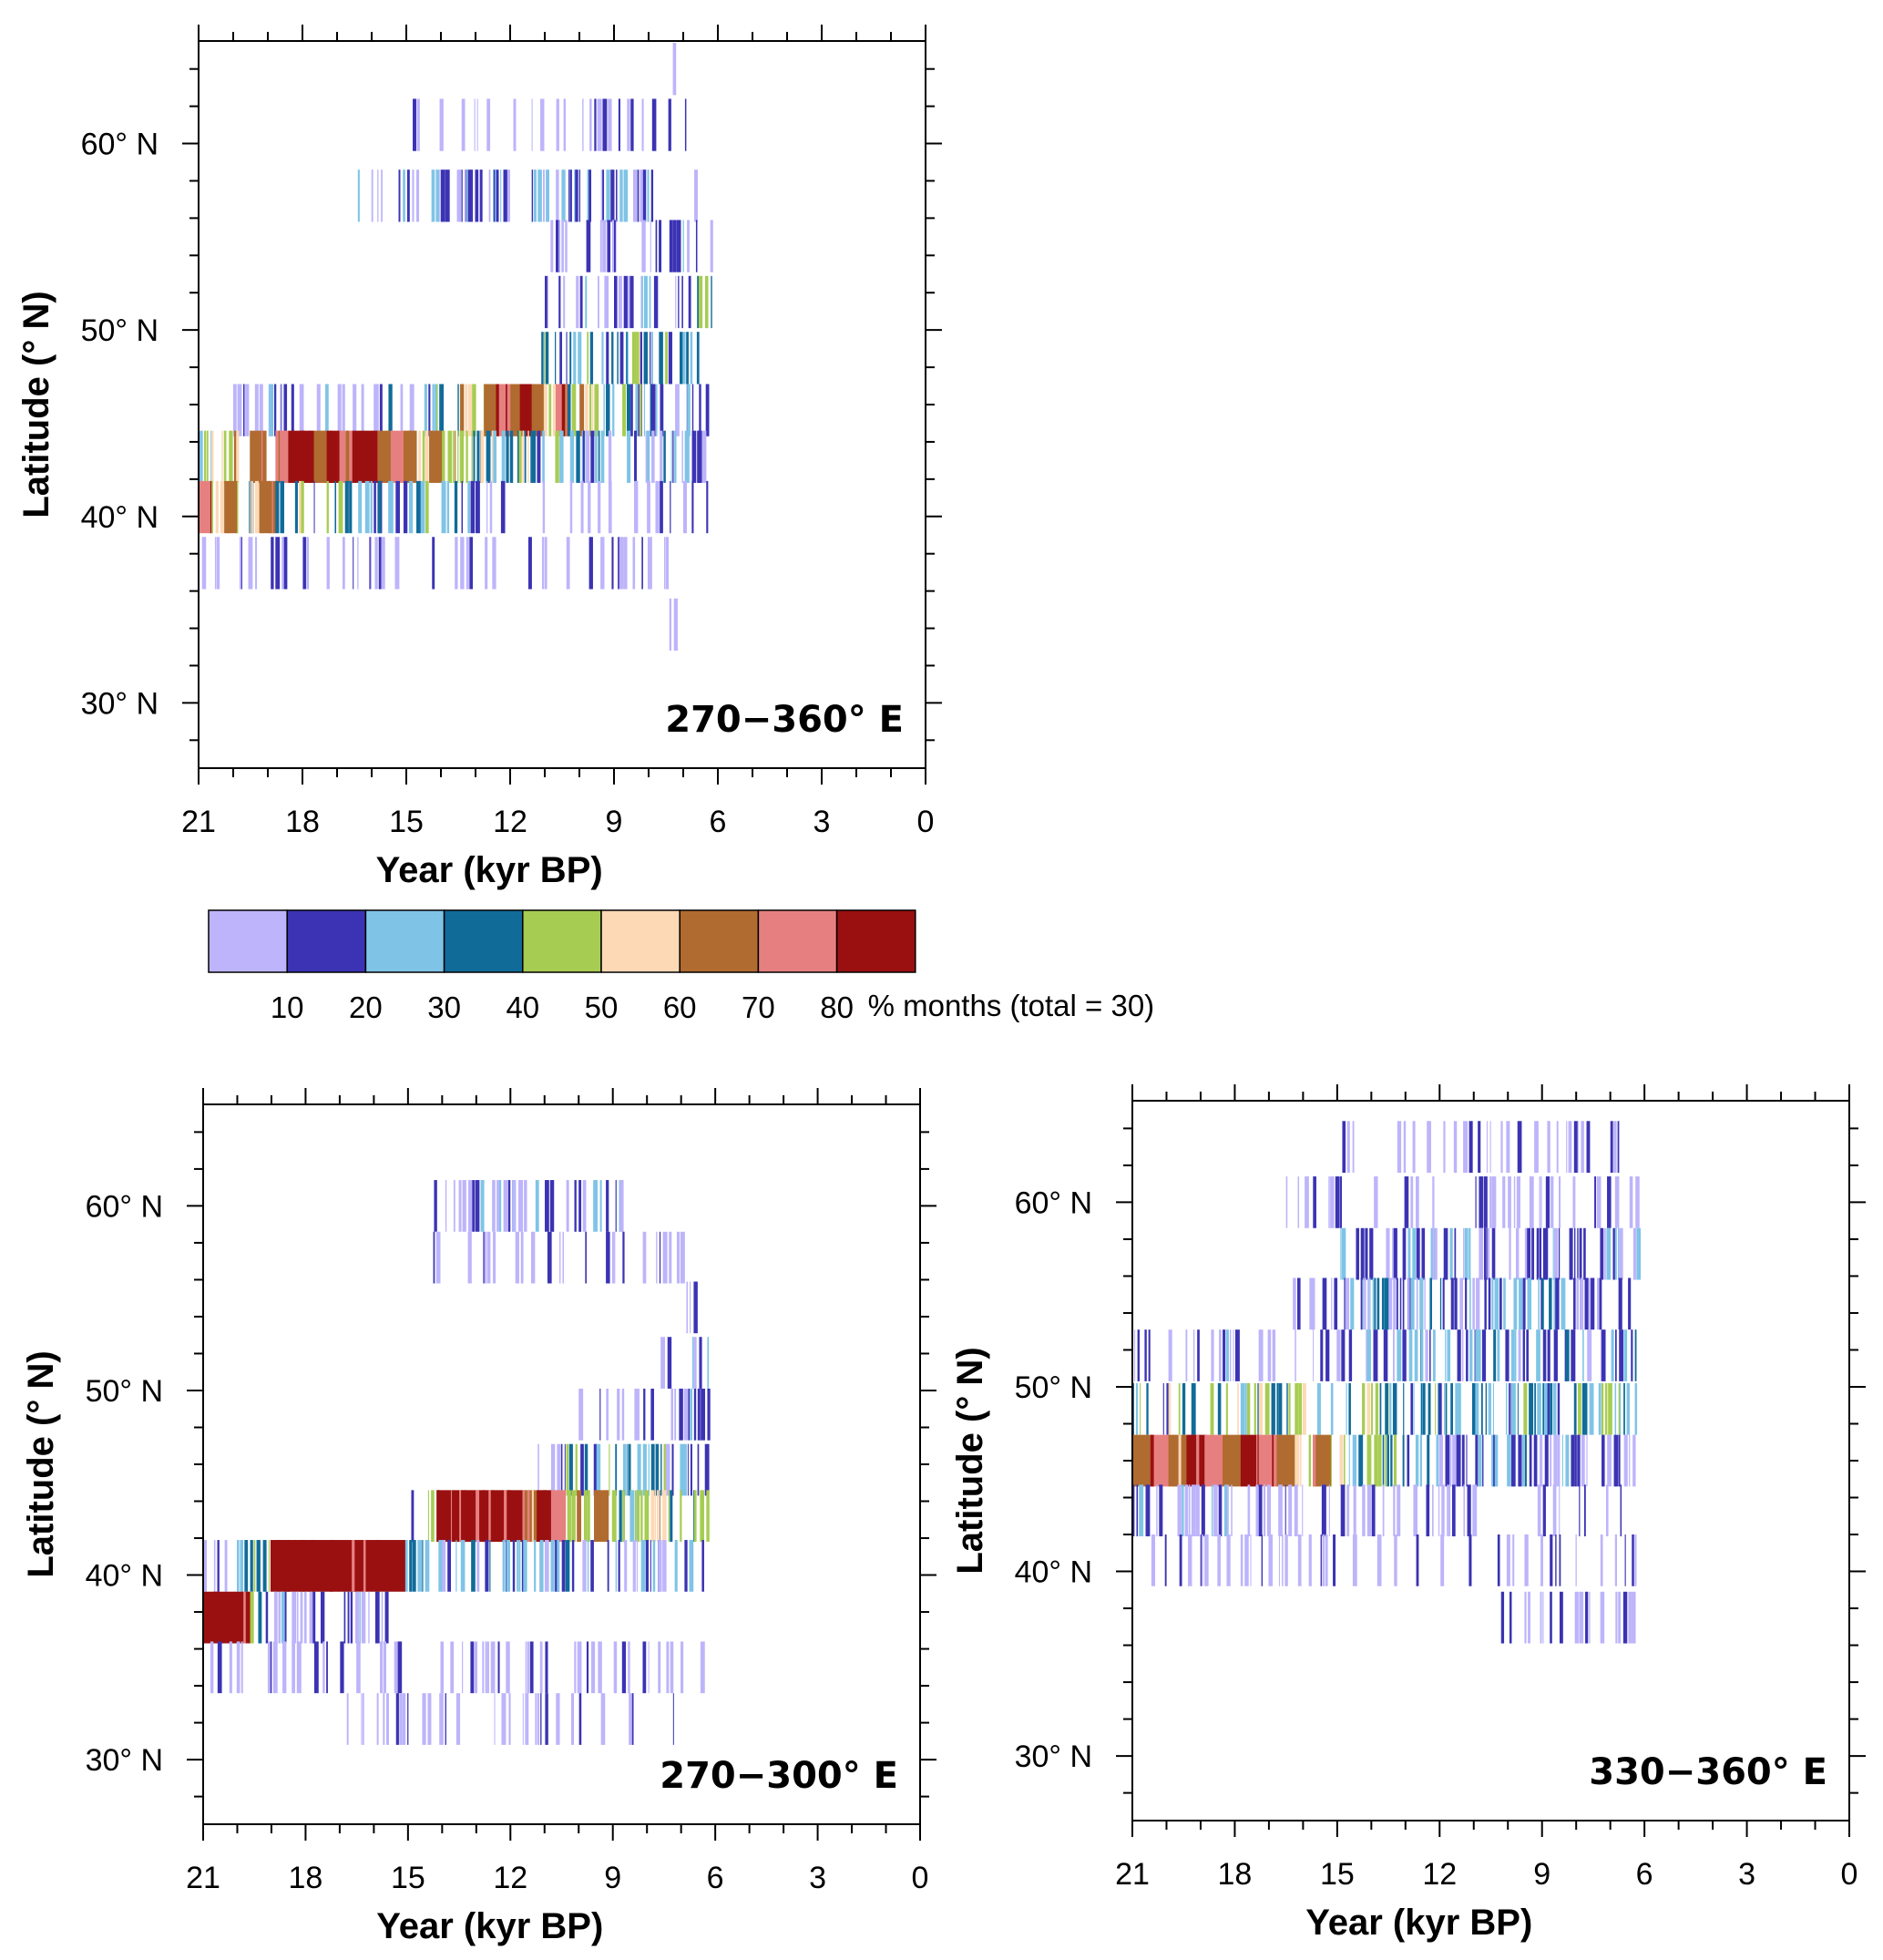 The image size is (1883, 1960). What do you see at coordinates (366, 1007) in the screenshot?
I see `colorbar-tick-label: 20` at bounding box center [366, 1007].